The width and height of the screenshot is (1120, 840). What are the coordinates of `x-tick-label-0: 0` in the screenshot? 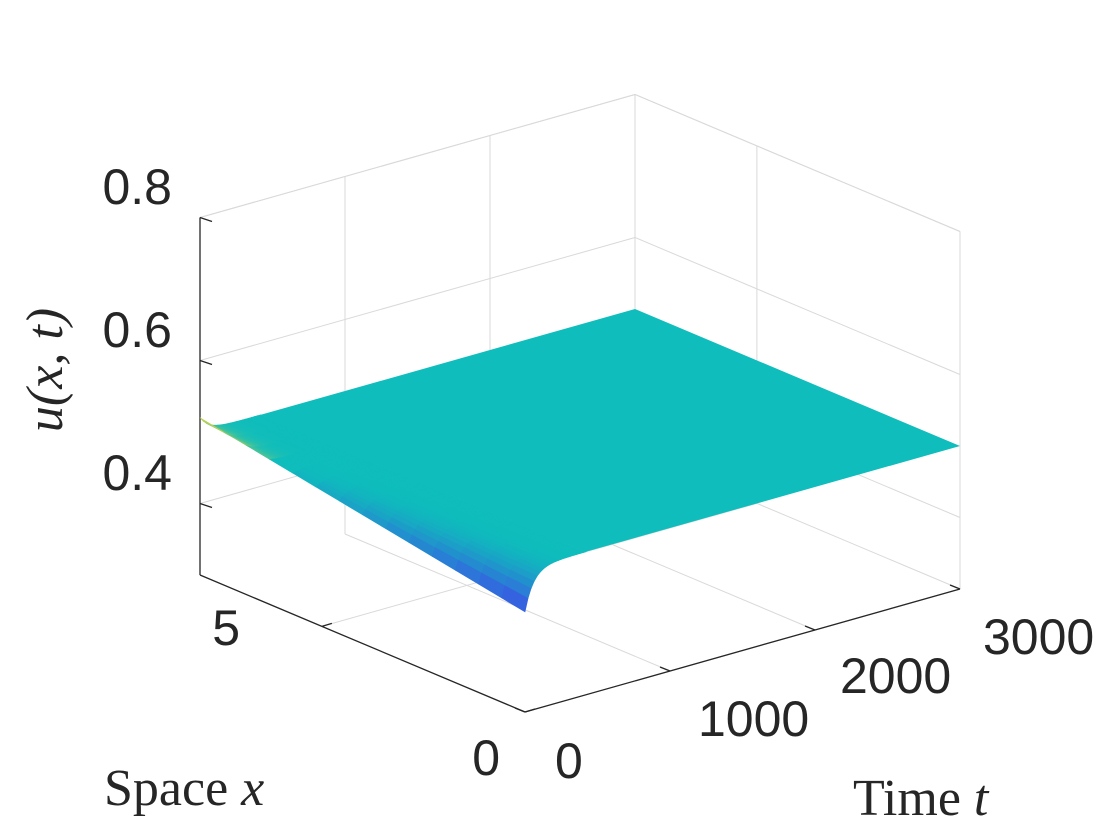 It's located at (486, 758).